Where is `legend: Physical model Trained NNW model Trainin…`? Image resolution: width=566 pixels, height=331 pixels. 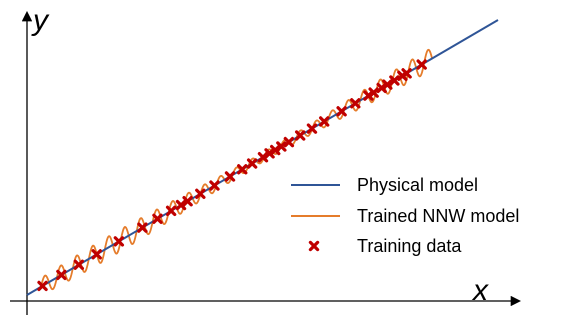 legend: Physical model Trained NNW model Trainin… is located at coordinates (405, 215).